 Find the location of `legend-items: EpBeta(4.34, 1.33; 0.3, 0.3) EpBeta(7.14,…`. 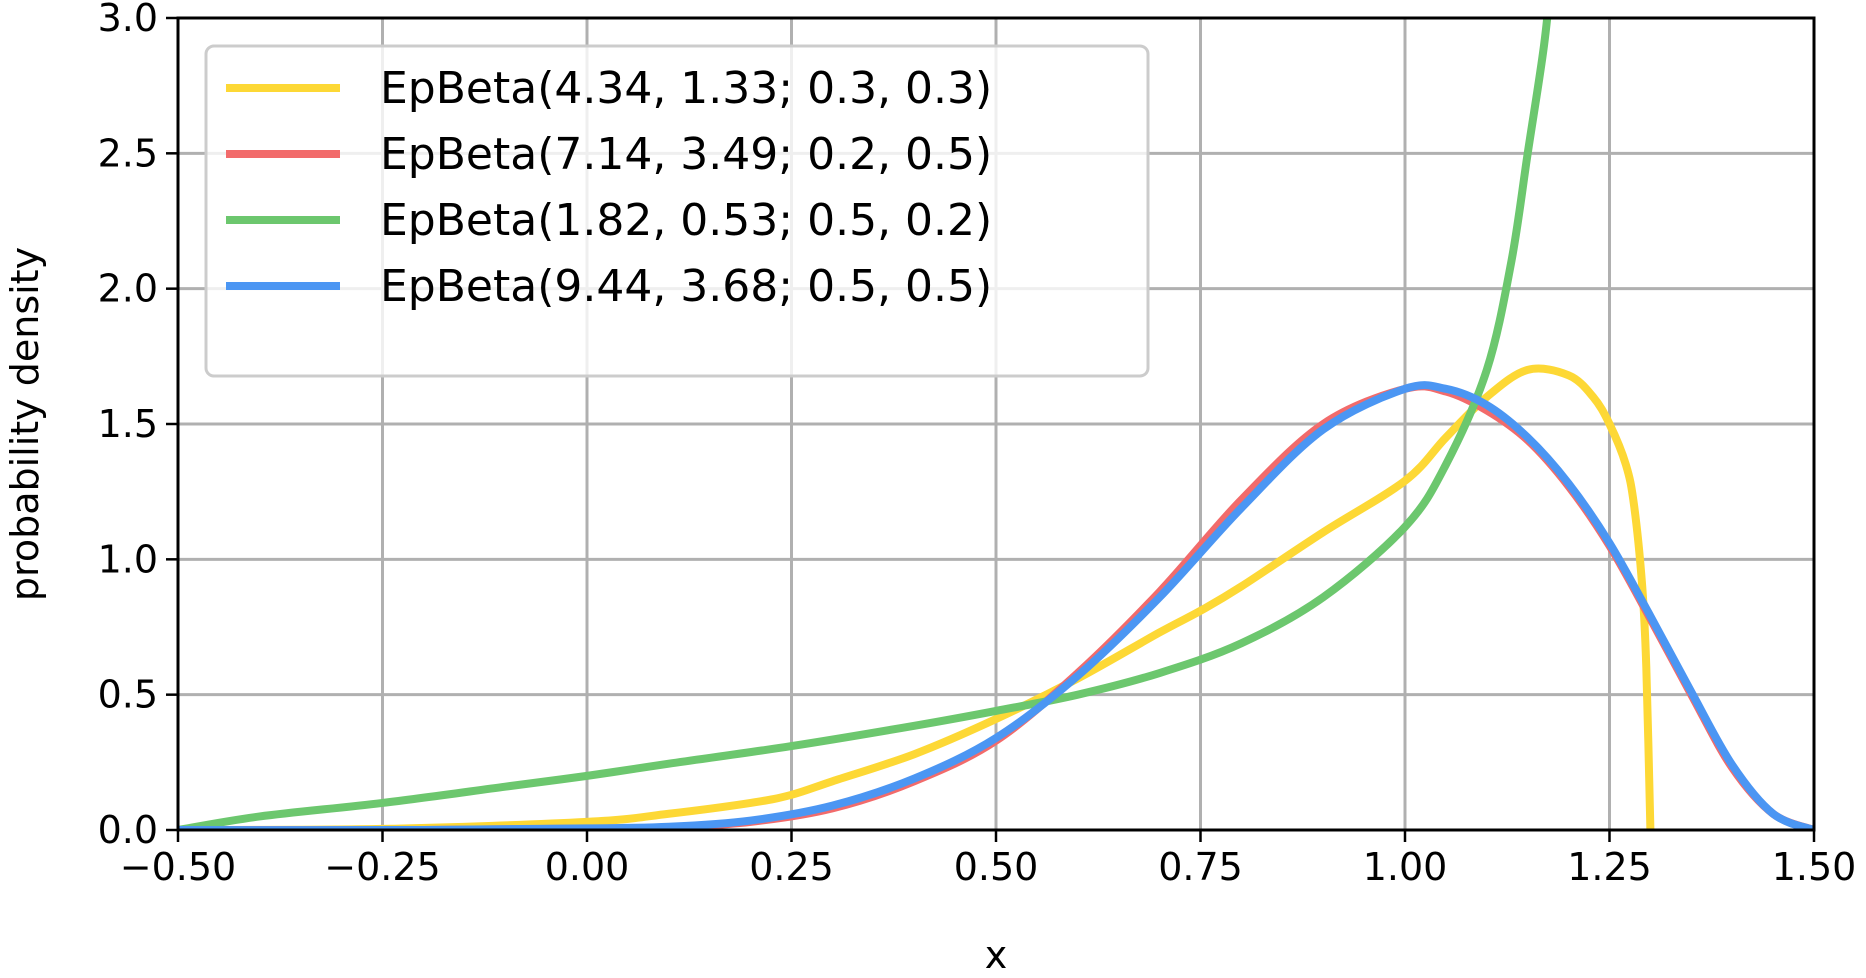

legend-items: EpBeta(4.34, 1.33; 0.3, 0.3) EpBeta(7.14,… is located at coordinates (609, 187).